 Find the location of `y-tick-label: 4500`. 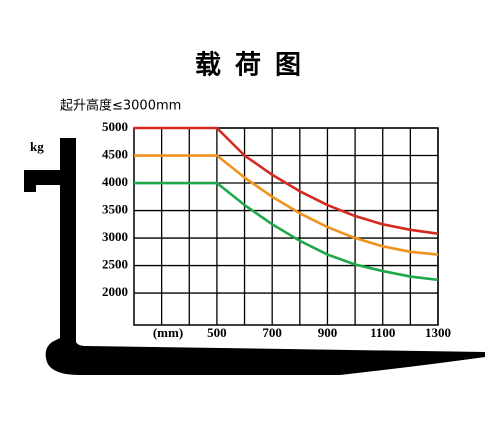

y-tick-label: 4500 is located at coordinates (115, 153).